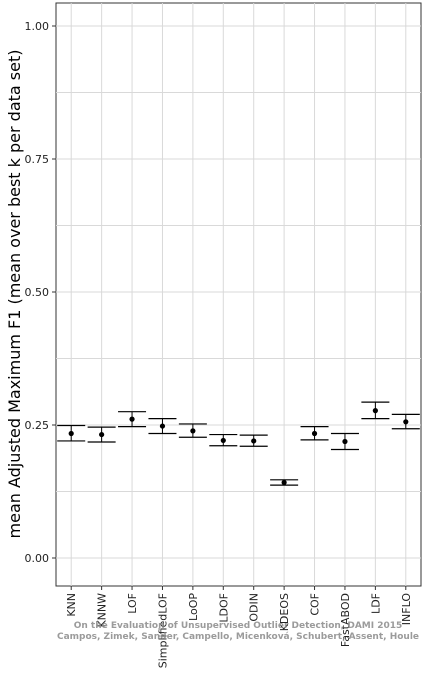 The image size is (424, 673). I want to click on errorbar-LoOP, so click(192, 430).